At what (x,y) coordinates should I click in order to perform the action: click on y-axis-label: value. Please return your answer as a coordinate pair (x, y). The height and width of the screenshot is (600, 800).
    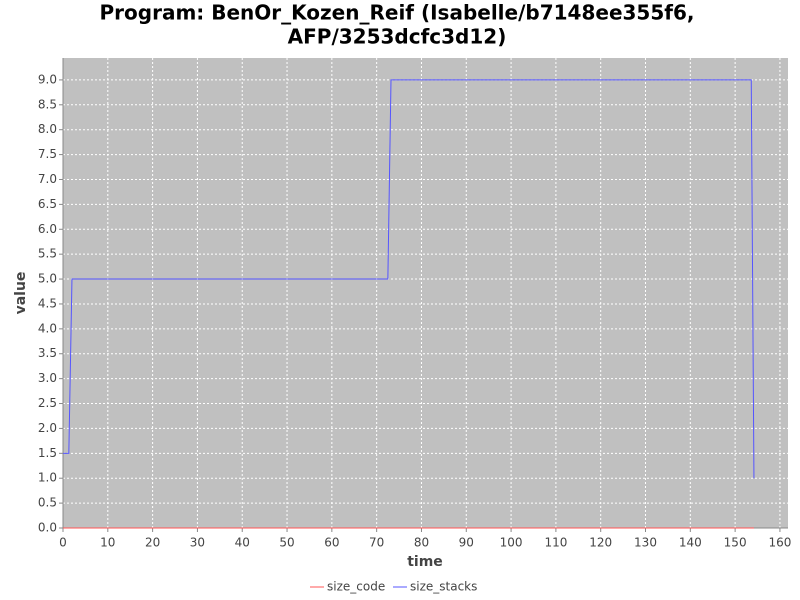
    Looking at the image, I should click on (21, 293).